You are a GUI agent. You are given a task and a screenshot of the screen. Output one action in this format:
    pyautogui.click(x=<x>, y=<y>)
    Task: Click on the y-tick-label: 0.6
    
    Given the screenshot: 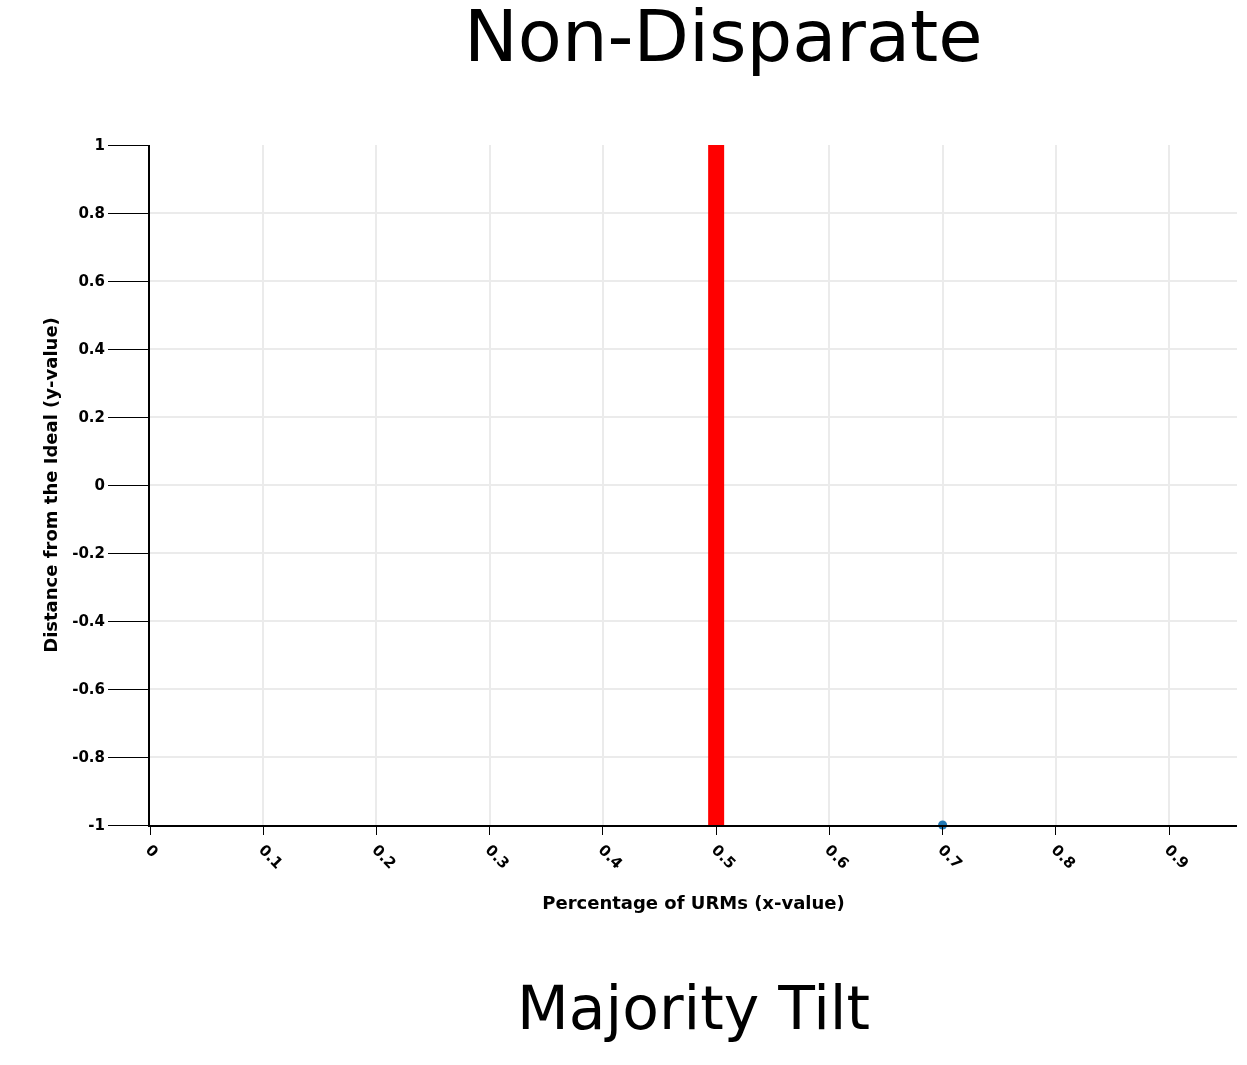 What is the action you would take?
    pyautogui.click(x=91, y=281)
    